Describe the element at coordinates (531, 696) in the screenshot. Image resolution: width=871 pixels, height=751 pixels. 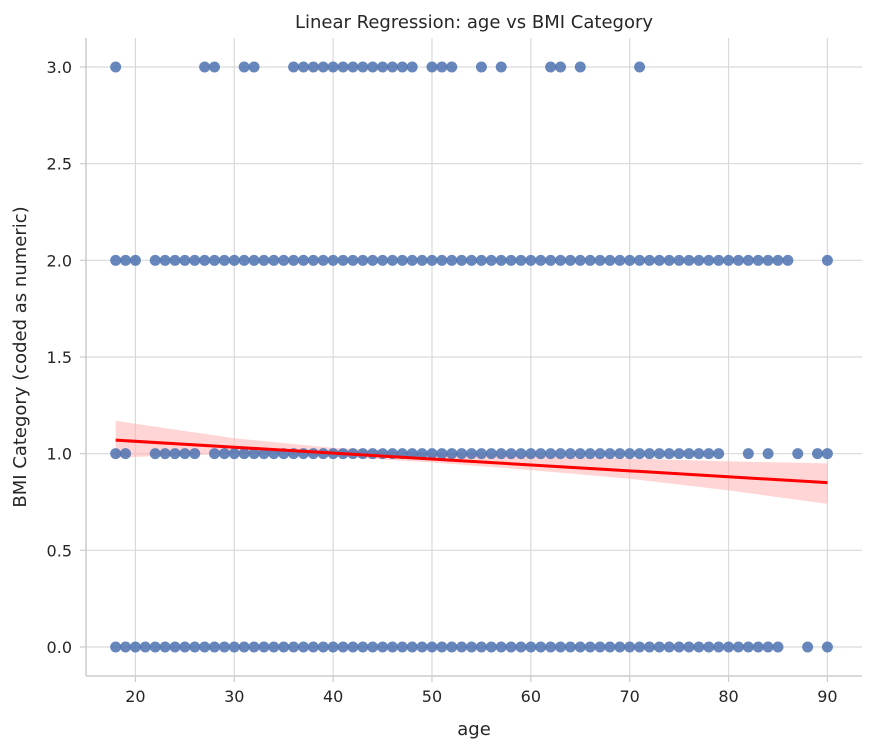
I see `x-tick-label: 60` at that location.